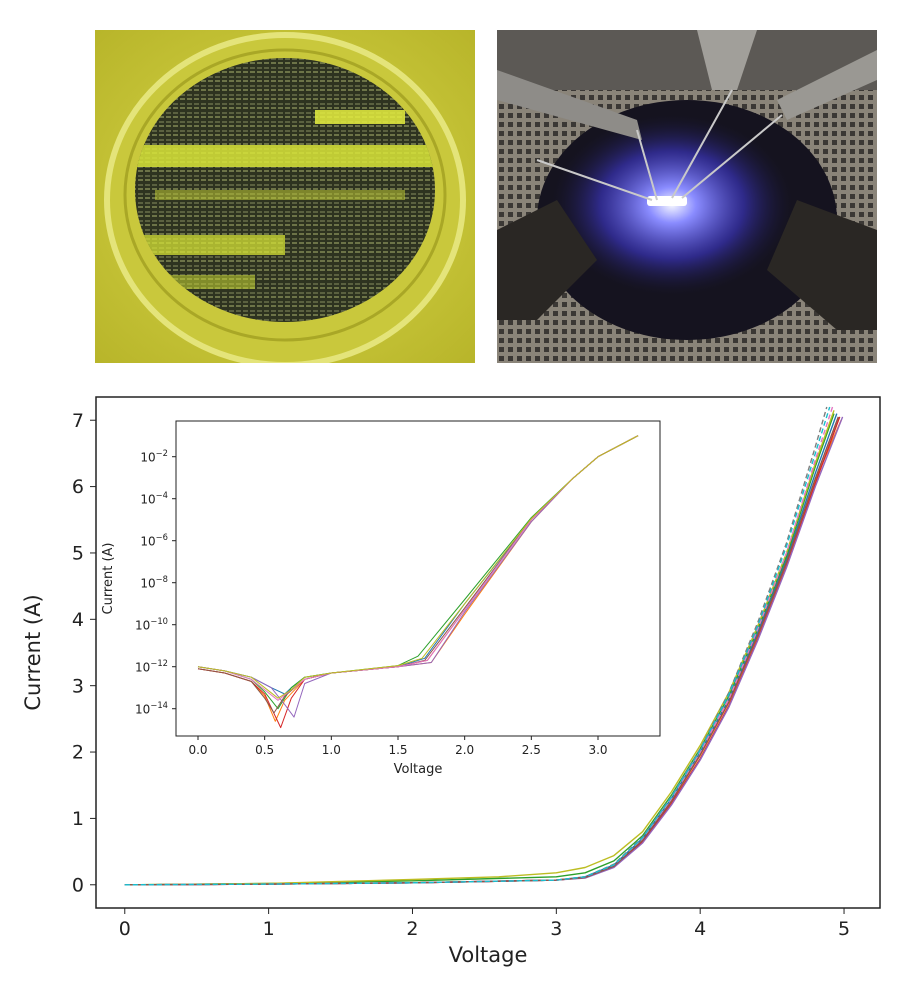  Describe the element at coordinates (464, 750) in the screenshot. I see `x-tick-label: 2.0` at that location.